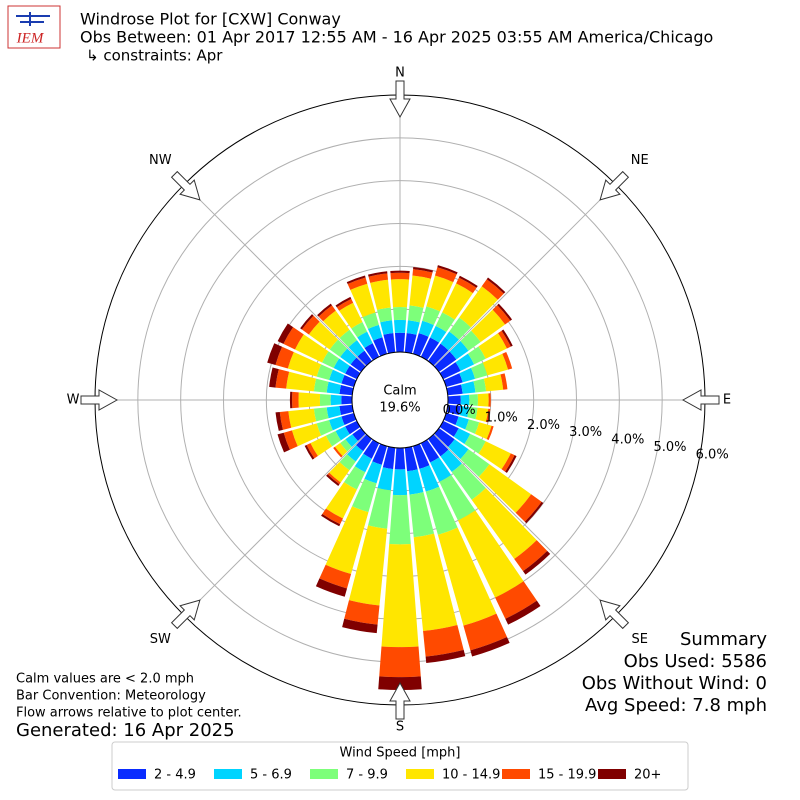 Image resolution: width=800 pixels, height=800 pixels. What do you see at coordinates (669, 447) in the screenshot?
I see `r-tick-label: 5.0%` at bounding box center [669, 447].